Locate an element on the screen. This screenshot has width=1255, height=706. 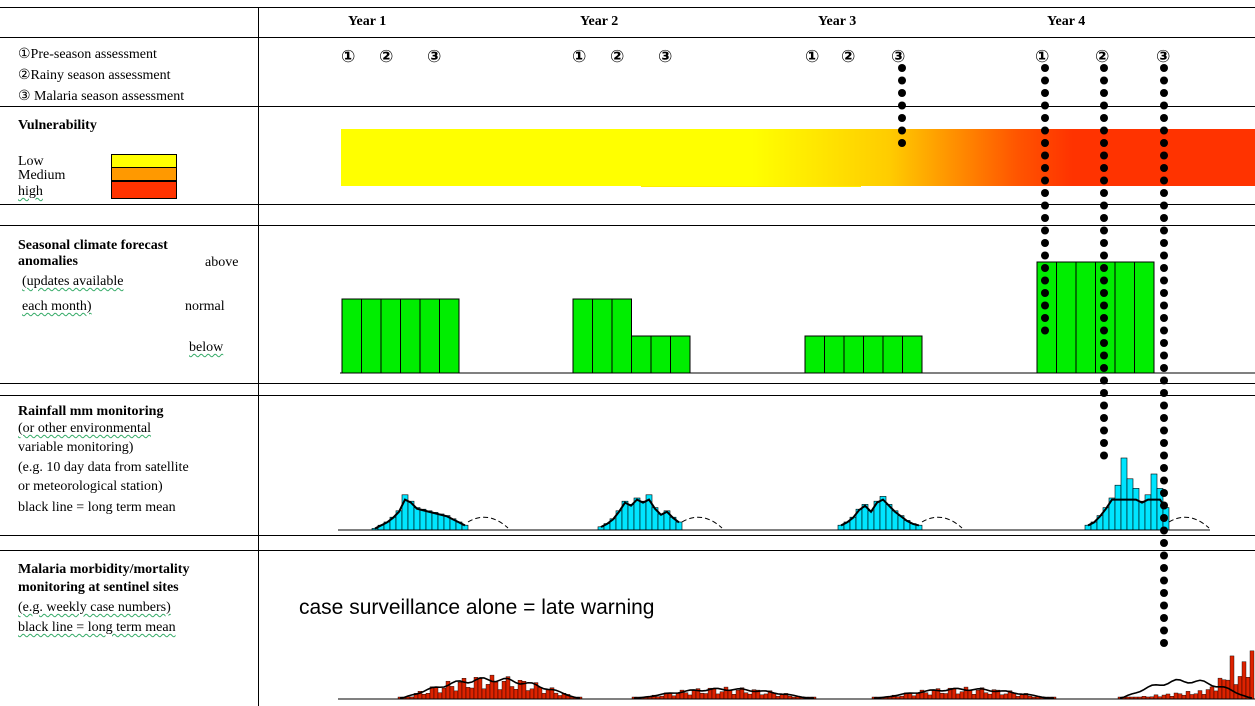
year1-mark-2: ② is located at coordinates (386, 57).